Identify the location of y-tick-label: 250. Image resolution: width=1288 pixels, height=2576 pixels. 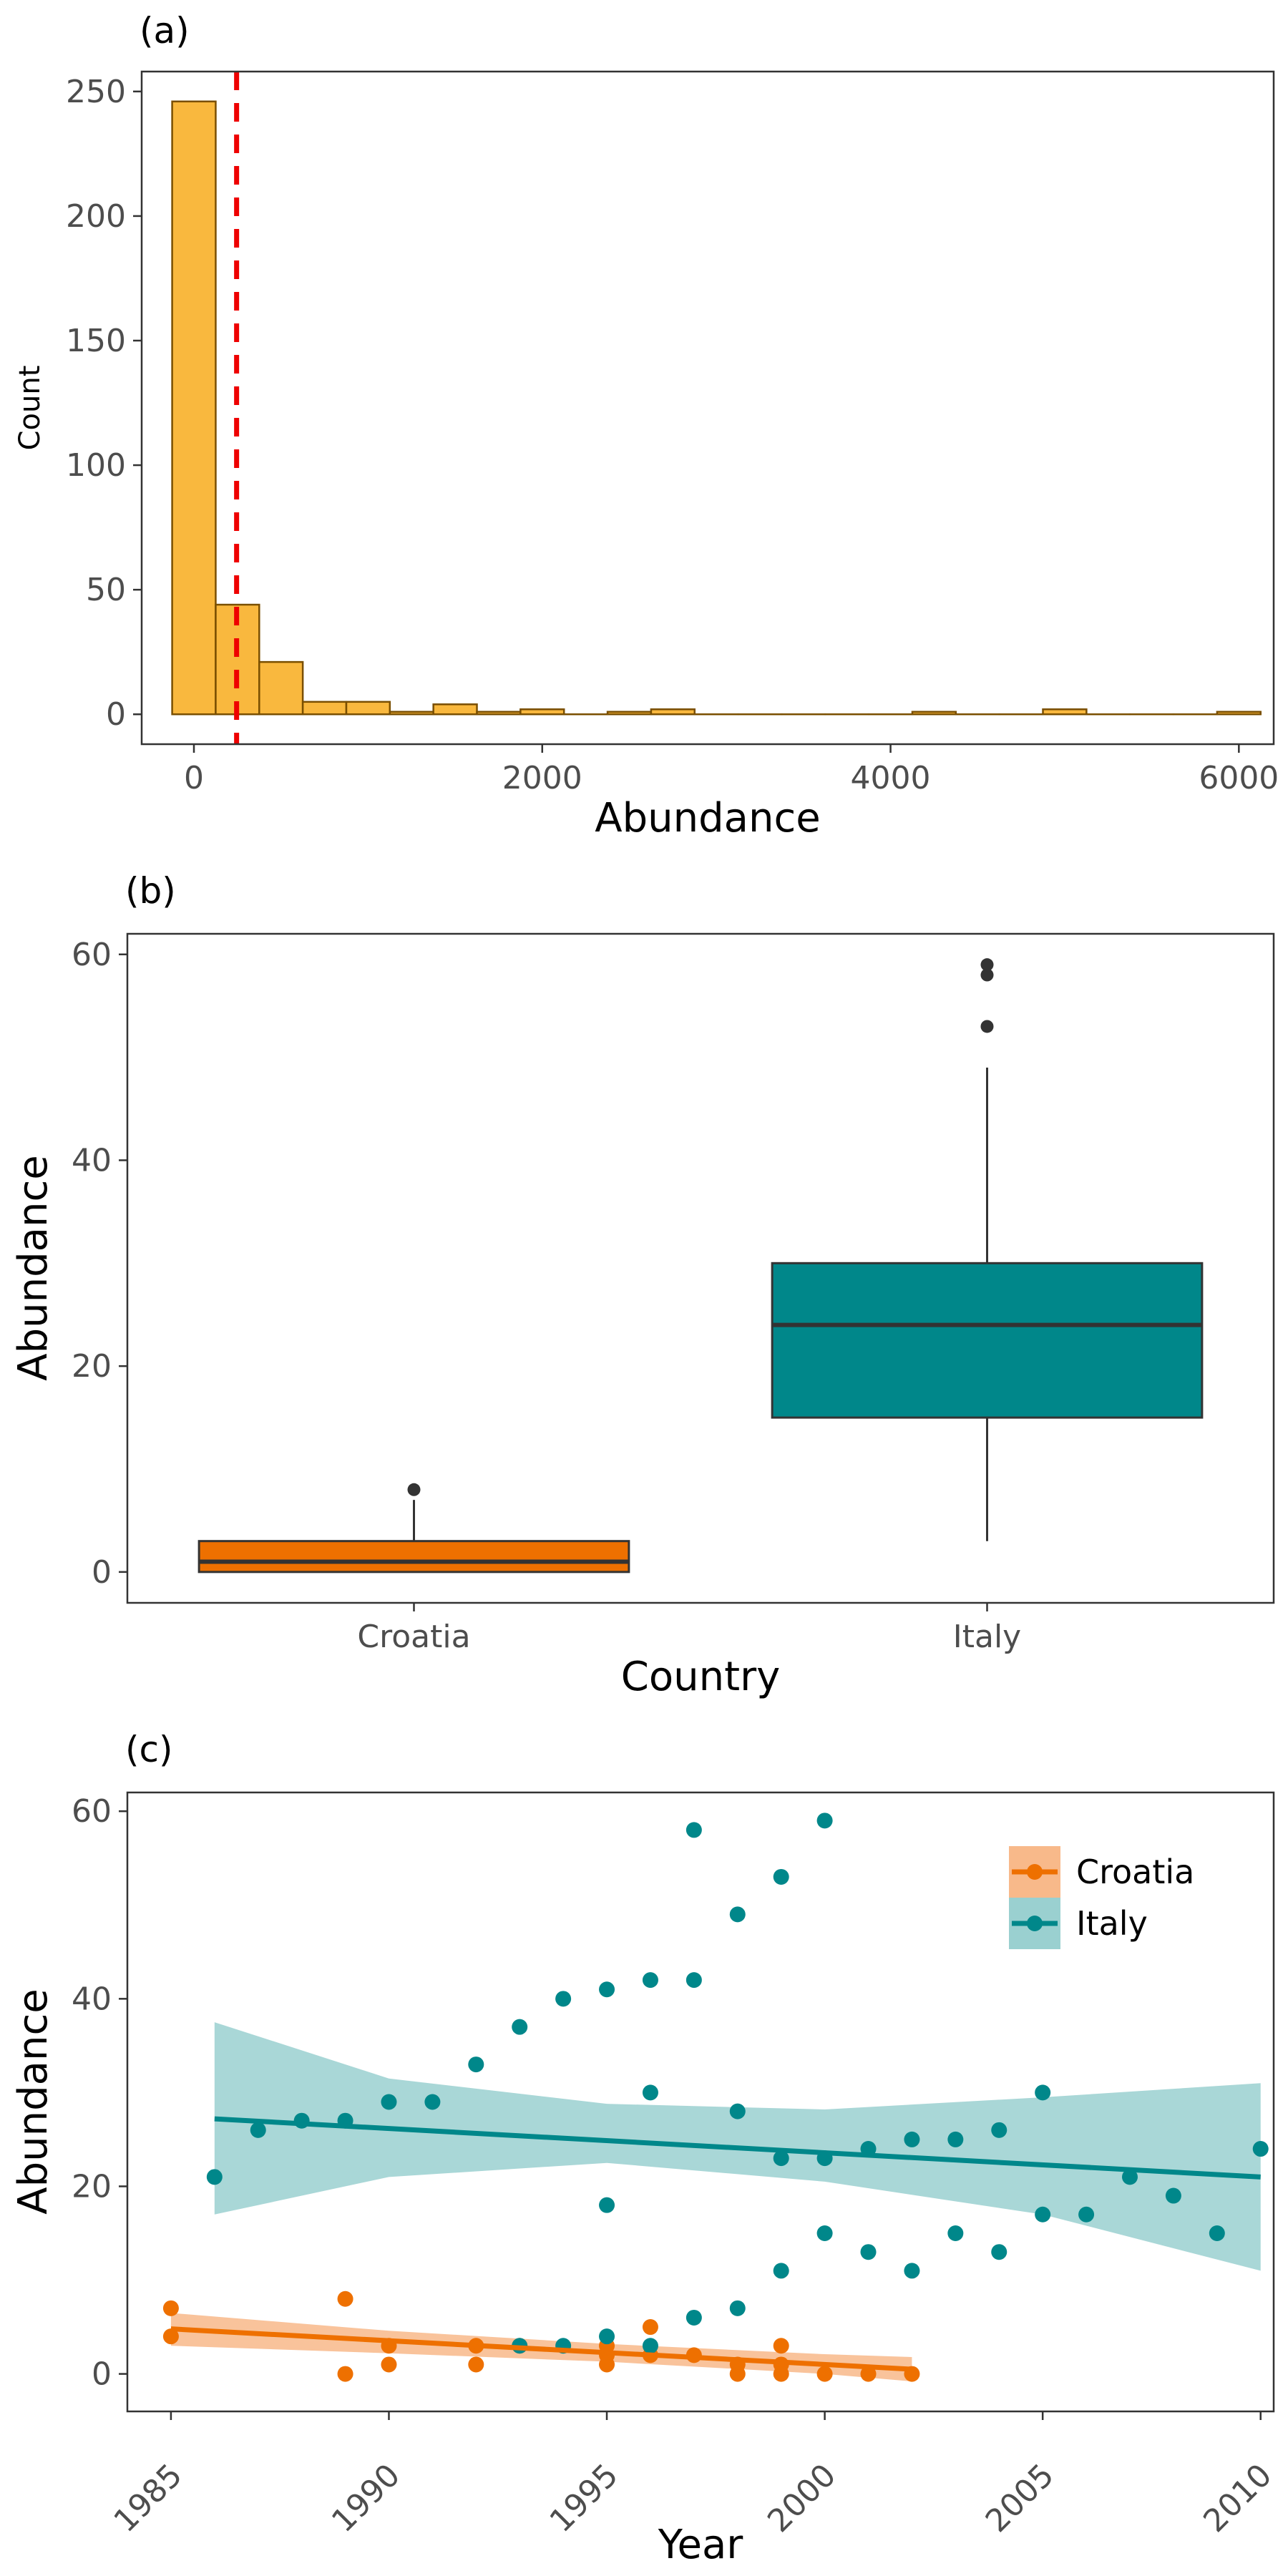
(96, 92).